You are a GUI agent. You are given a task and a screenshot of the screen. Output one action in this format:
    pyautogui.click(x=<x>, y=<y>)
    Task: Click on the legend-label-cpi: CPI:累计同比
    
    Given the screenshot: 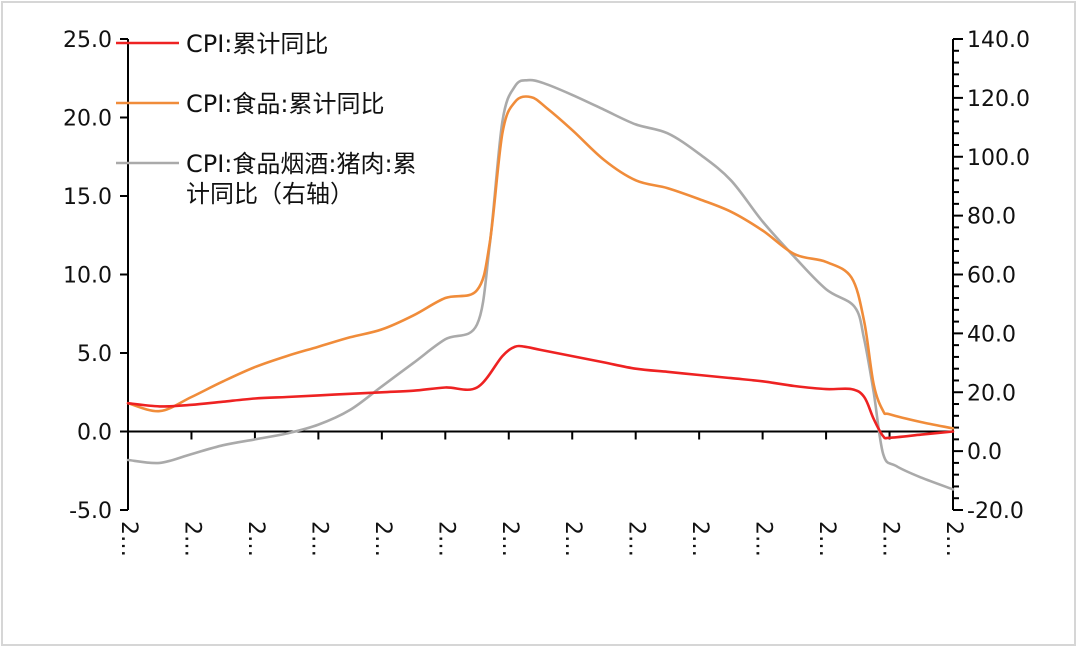 What is the action you would take?
    pyautogui.click(x=257, y=44)
    